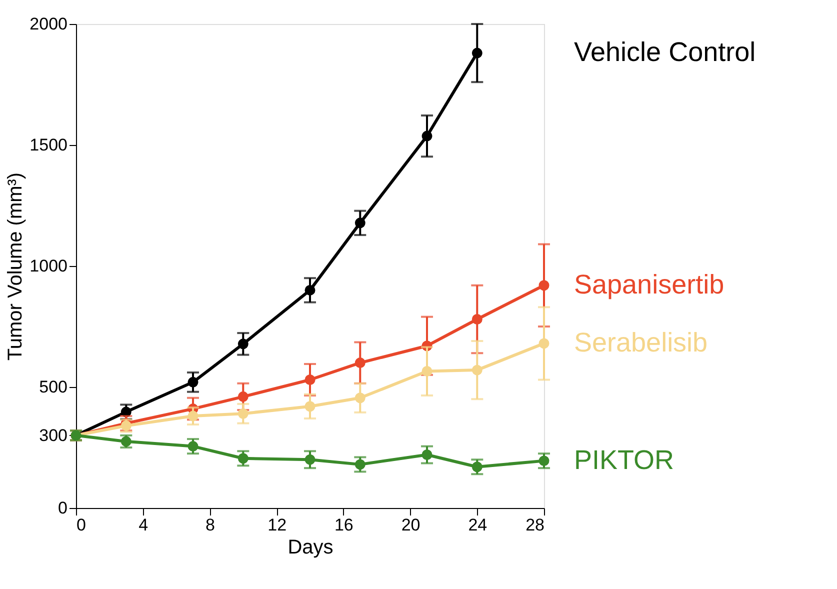 Image resolution: width=837 pixels, height=589 pixels. I want to click on y-axis-title: Tumor Volume (mm³), so click(15, 266).